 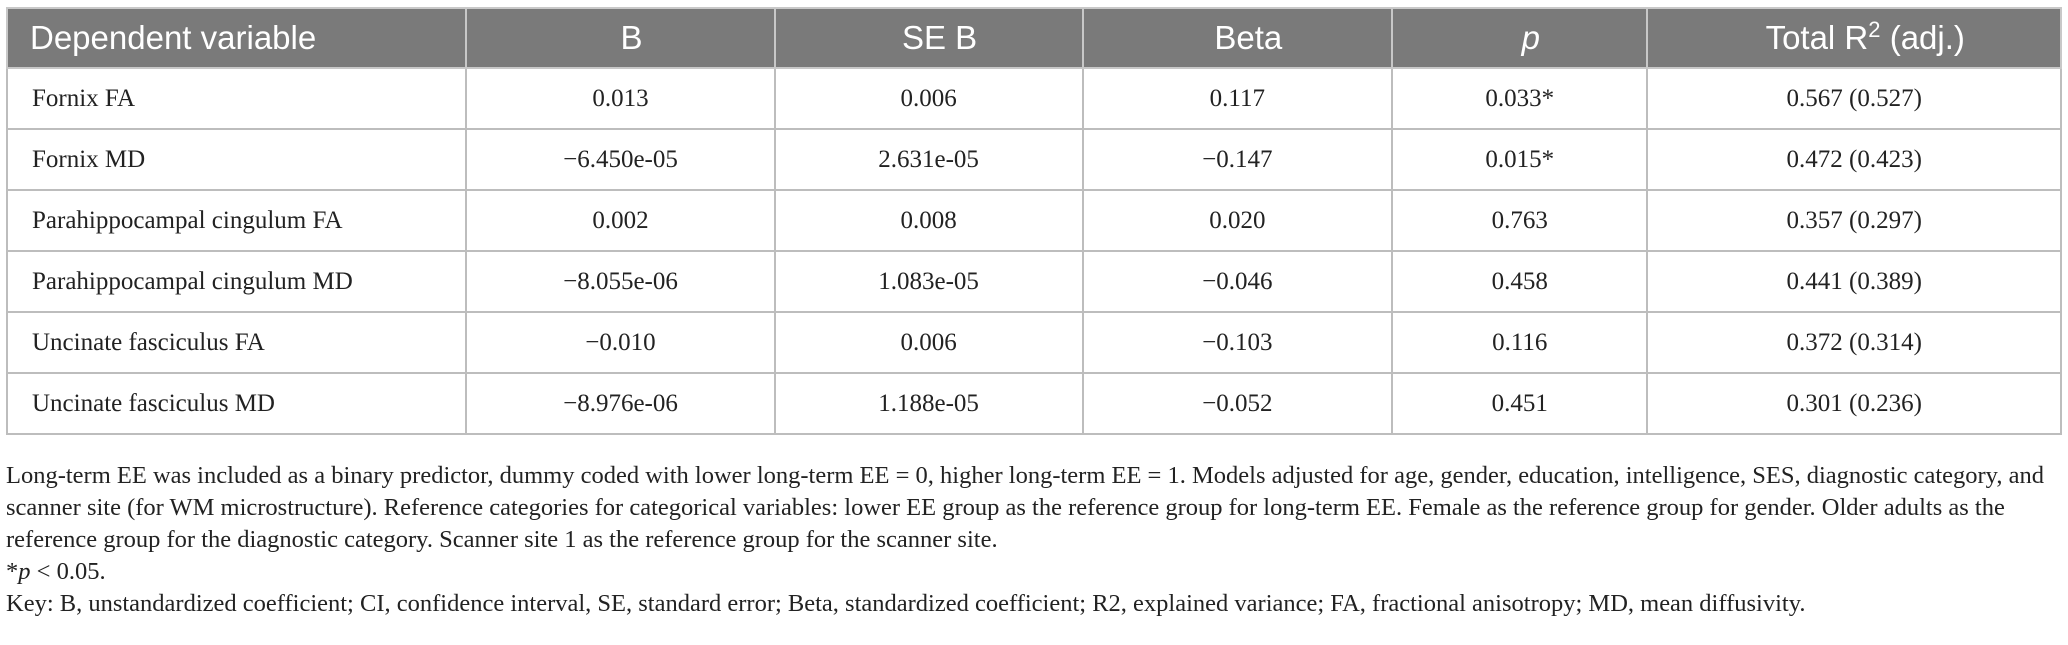 I want to click on cell-variable: Fornix FA, so click(x=236, y=98).